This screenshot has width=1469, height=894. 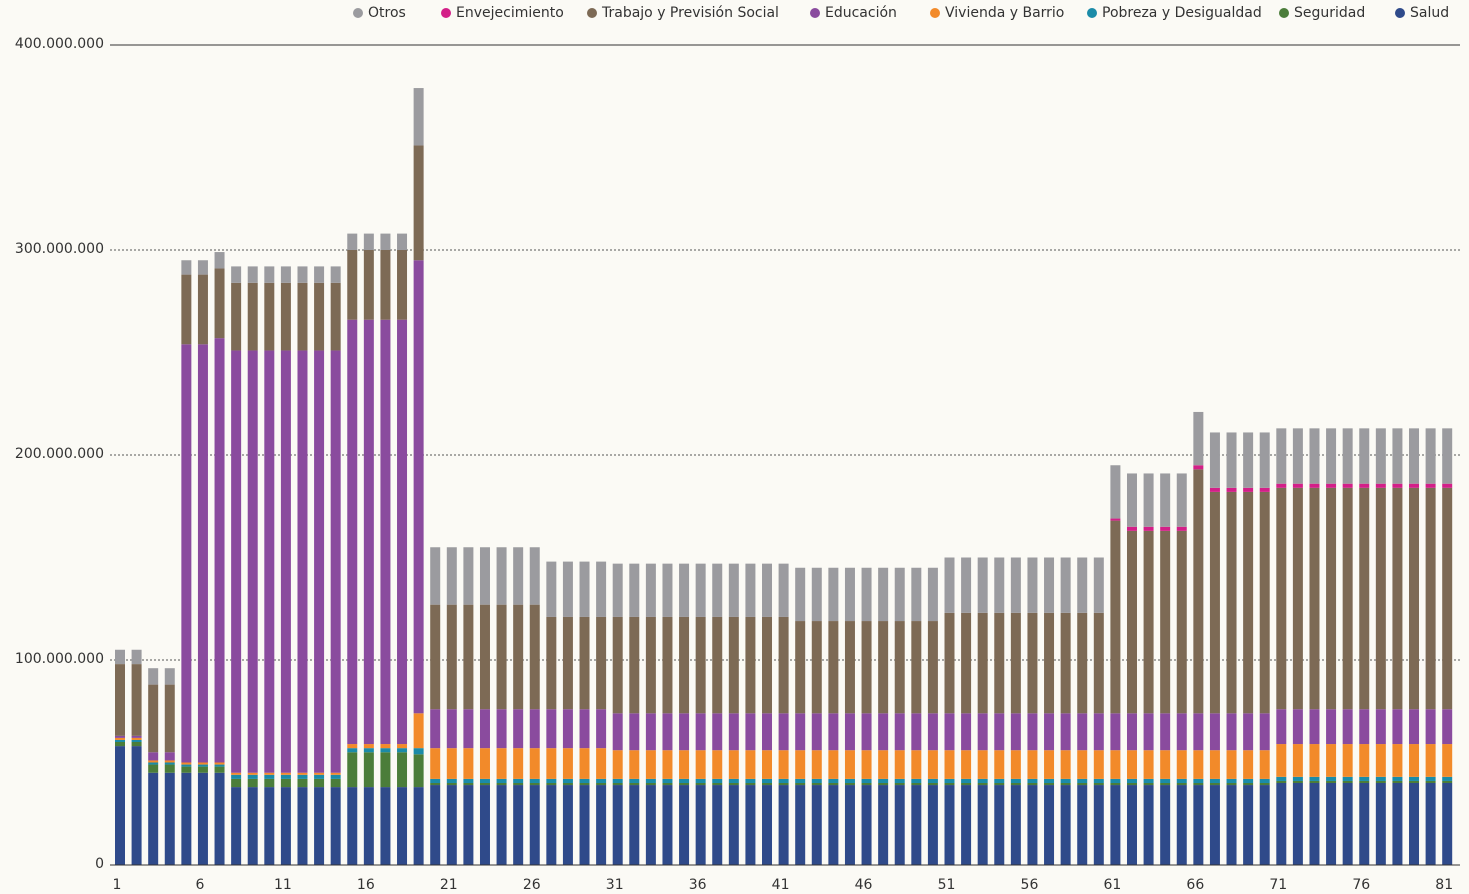 What do you see at coordinates (1182, 13) in the screenshot?
I see `legend-label: Pobreza y Desigualdad` at bounding box center [1182, 13].